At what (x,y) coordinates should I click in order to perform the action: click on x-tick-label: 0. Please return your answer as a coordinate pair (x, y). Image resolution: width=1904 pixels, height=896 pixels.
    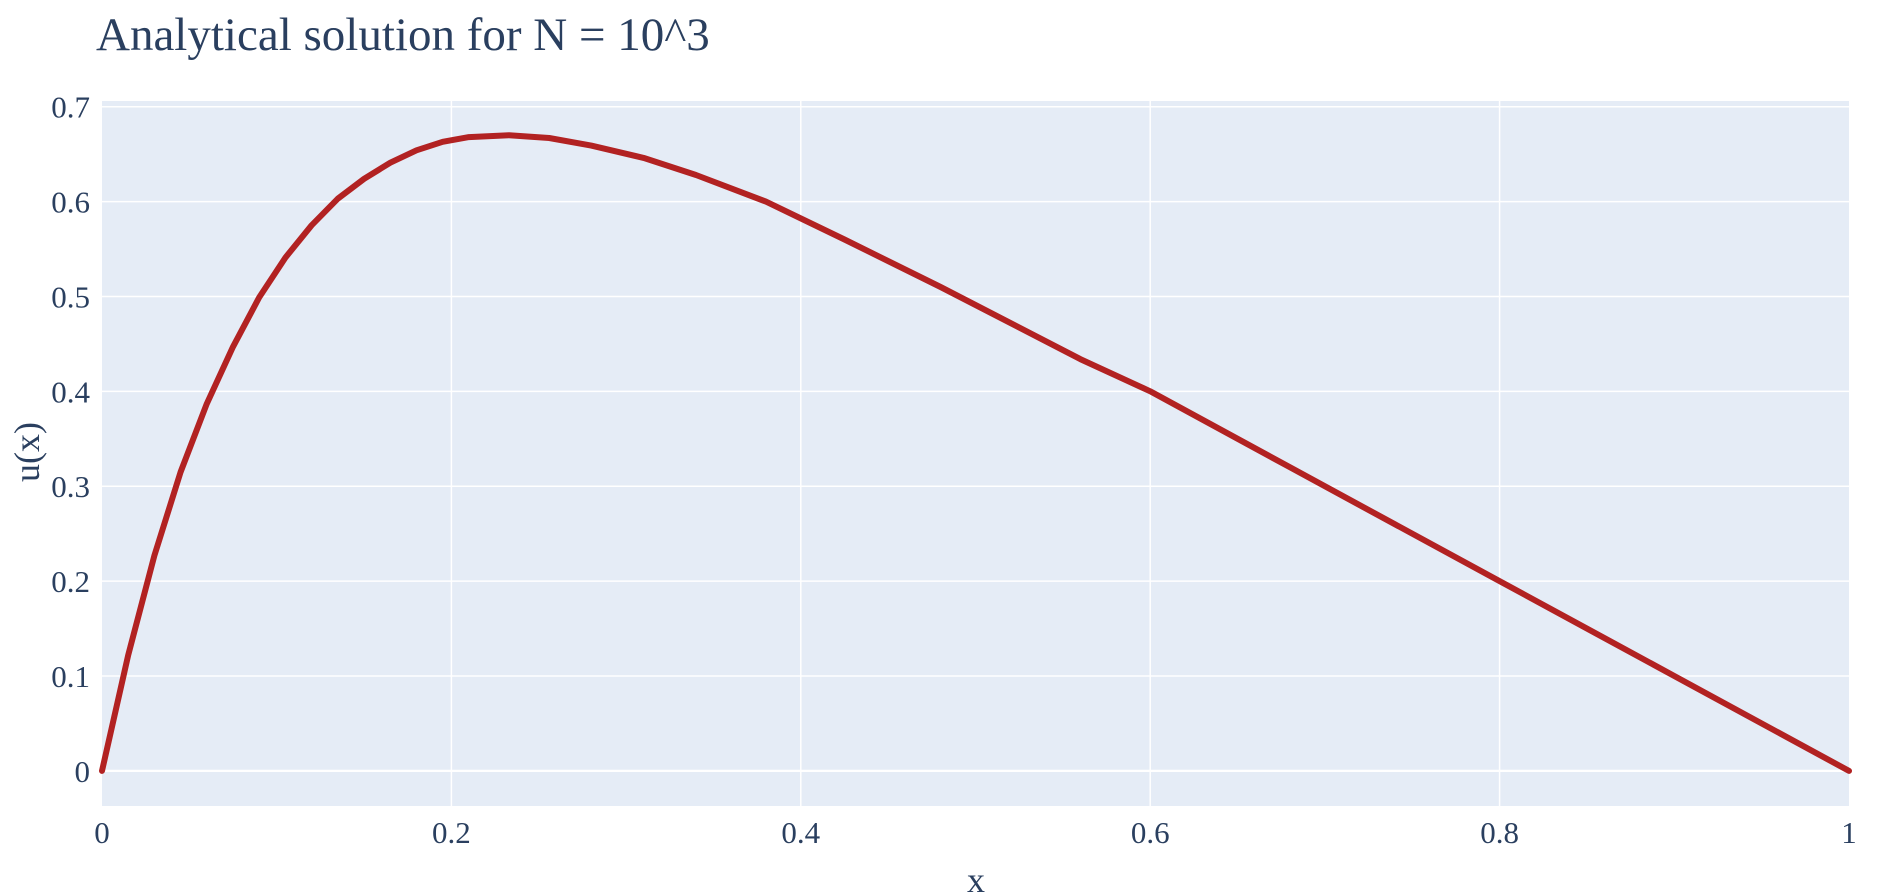
    Looking at the image, I should click on (102, 832).